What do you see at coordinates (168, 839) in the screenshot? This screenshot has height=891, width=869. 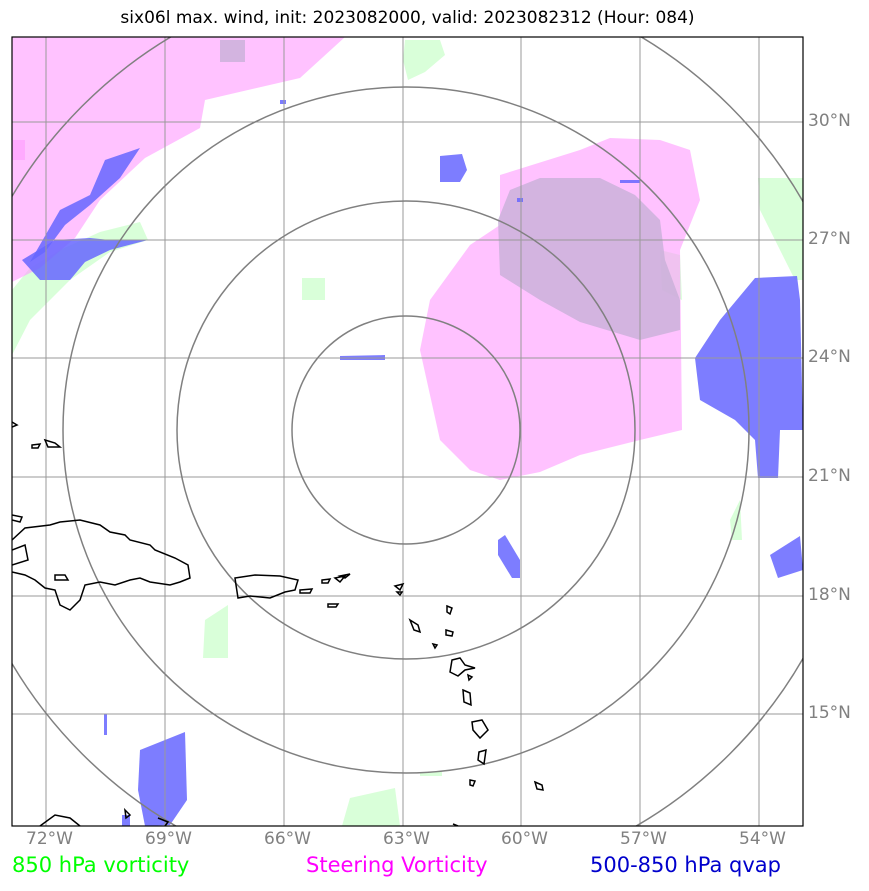 I see `lon-label-69w: 69°W` at bounding box center [168, 839].